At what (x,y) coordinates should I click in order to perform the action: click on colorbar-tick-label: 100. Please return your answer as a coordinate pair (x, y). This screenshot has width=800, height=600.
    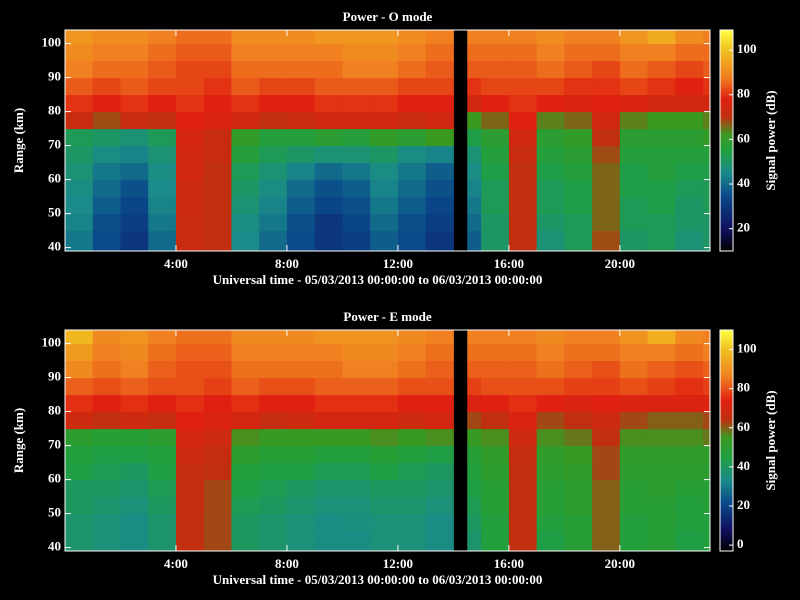
    Looking at the image, I should click on (747, 348).